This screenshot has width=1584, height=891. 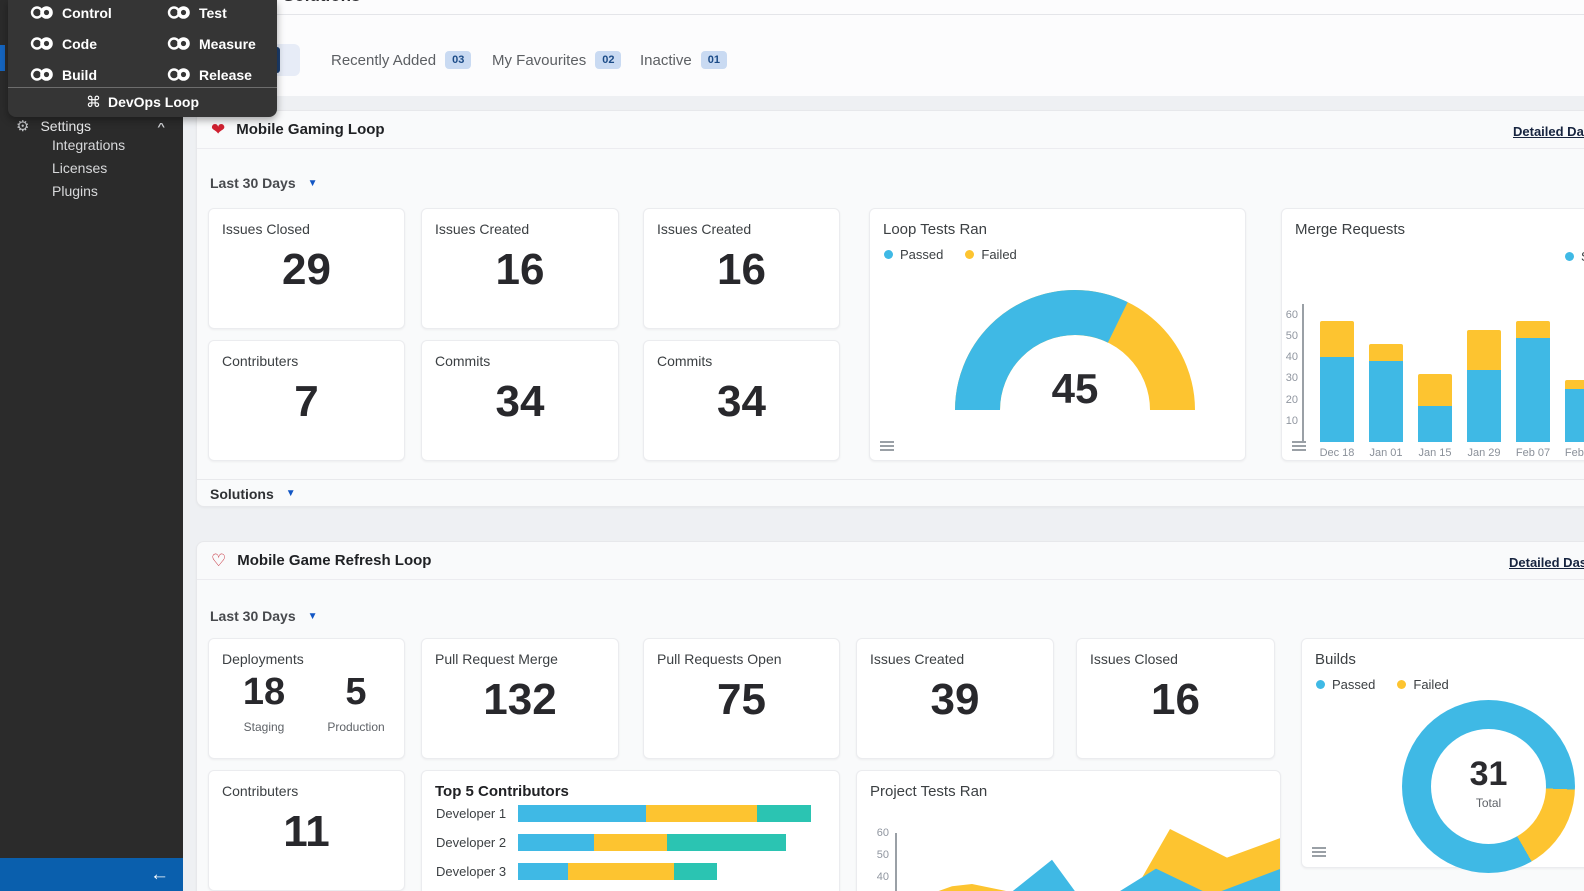 What do you see at coordinates (539, 60) in the screenshot?
I see `tab-label: My Favourites` at bounding box center [539, 60].